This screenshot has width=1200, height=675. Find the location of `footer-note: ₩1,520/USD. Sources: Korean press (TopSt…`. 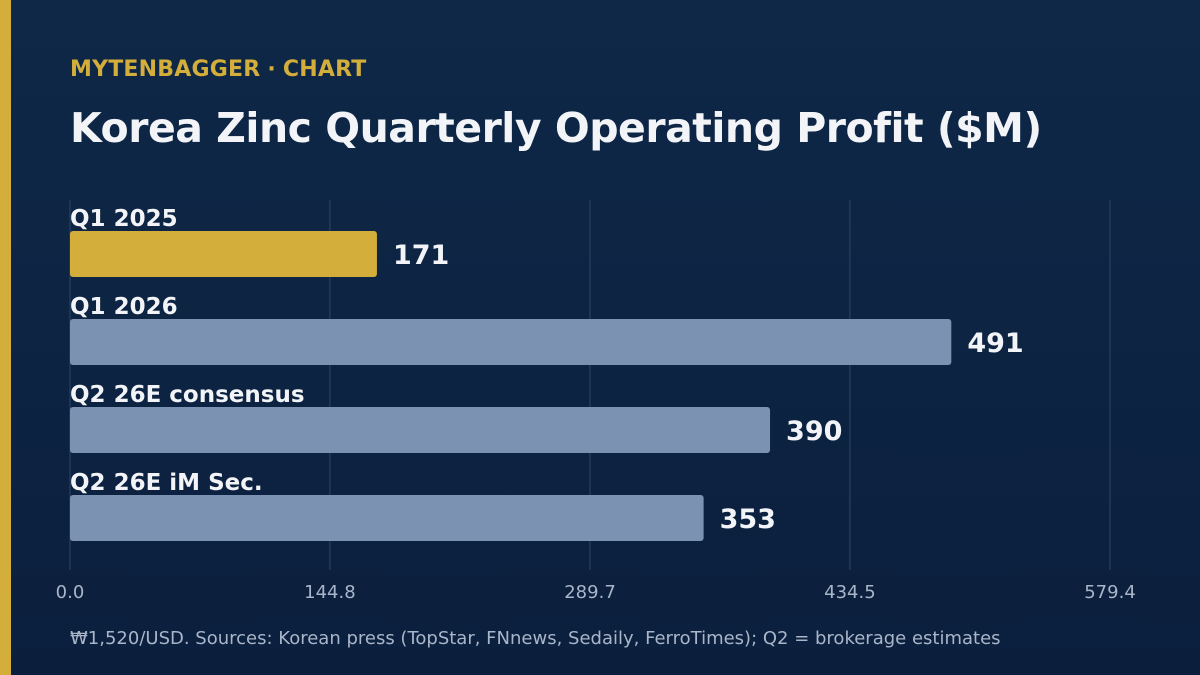

footer-note: ₩1,520/USD. Sources: Korean press (TopSt… is located at coordinates (535, 638).